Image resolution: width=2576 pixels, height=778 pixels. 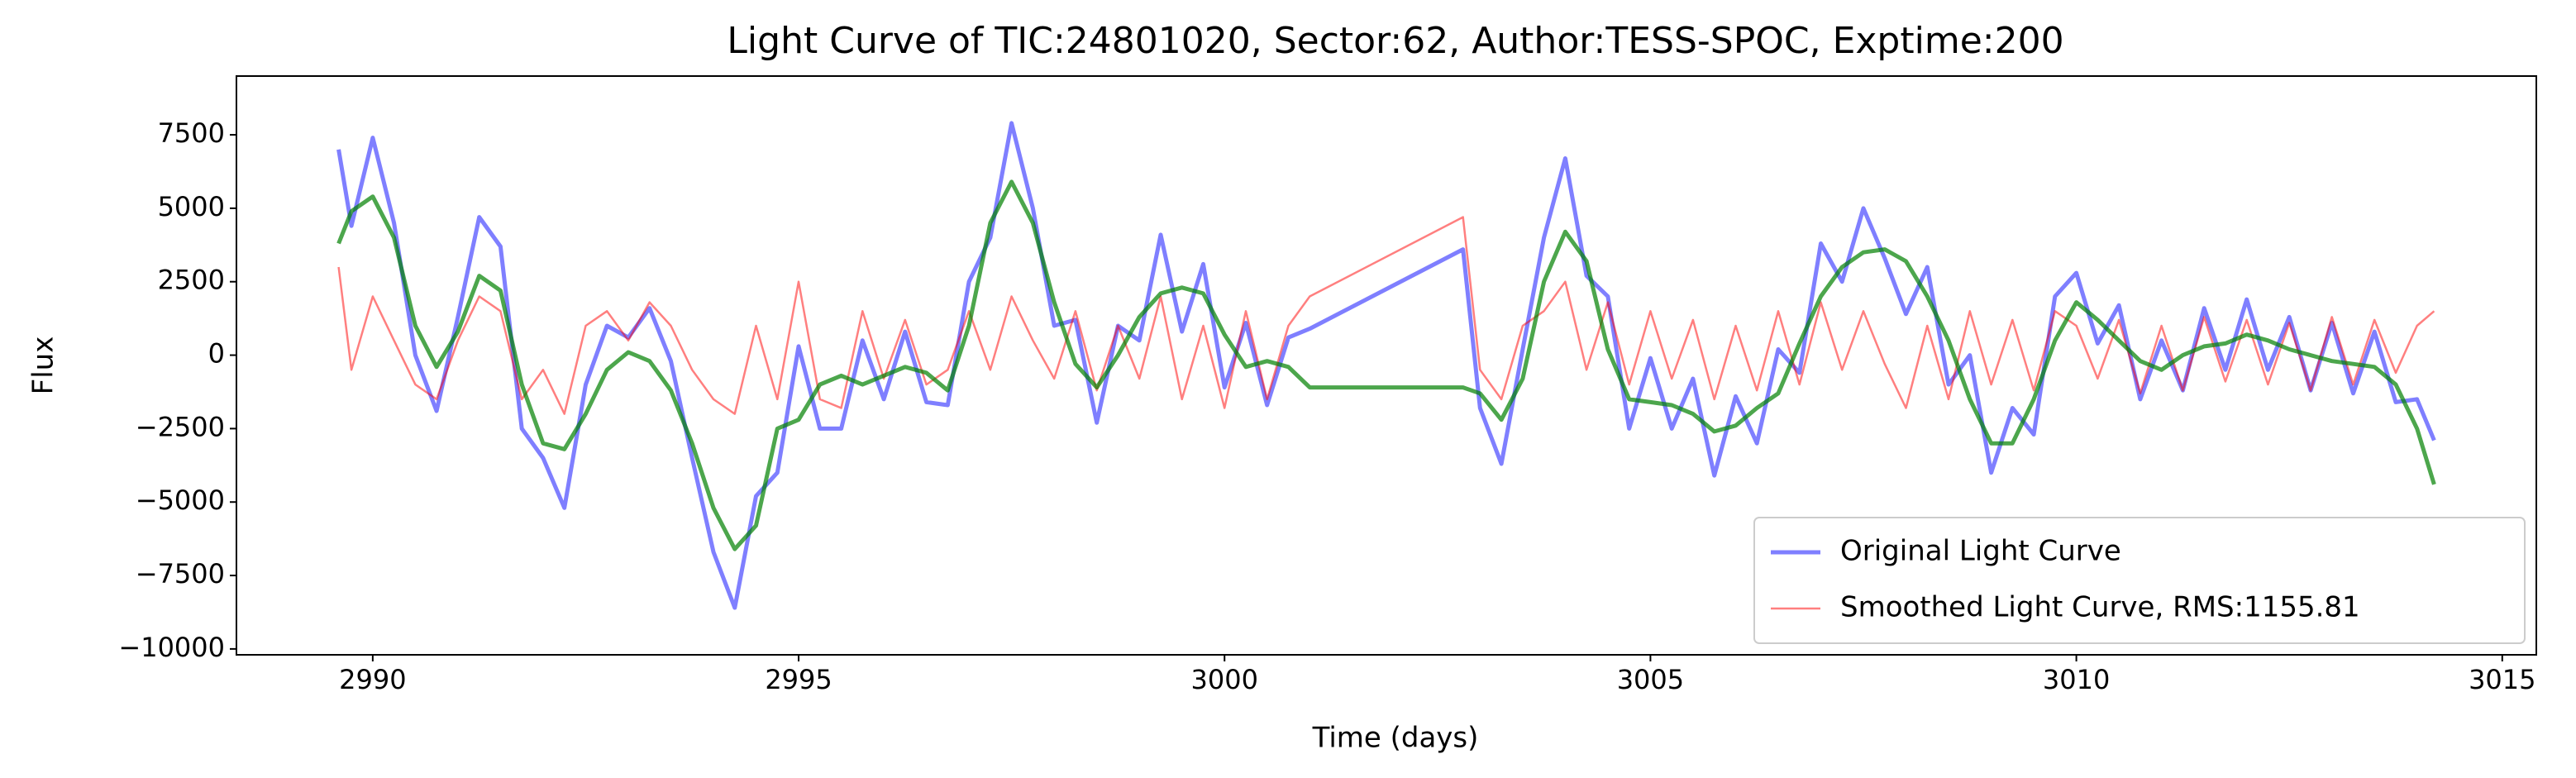 What do you see at coordinates (1395, 738) in the screenshot?
I see `x-axis-label: Time (days)` at bounding box center [1395, 738].